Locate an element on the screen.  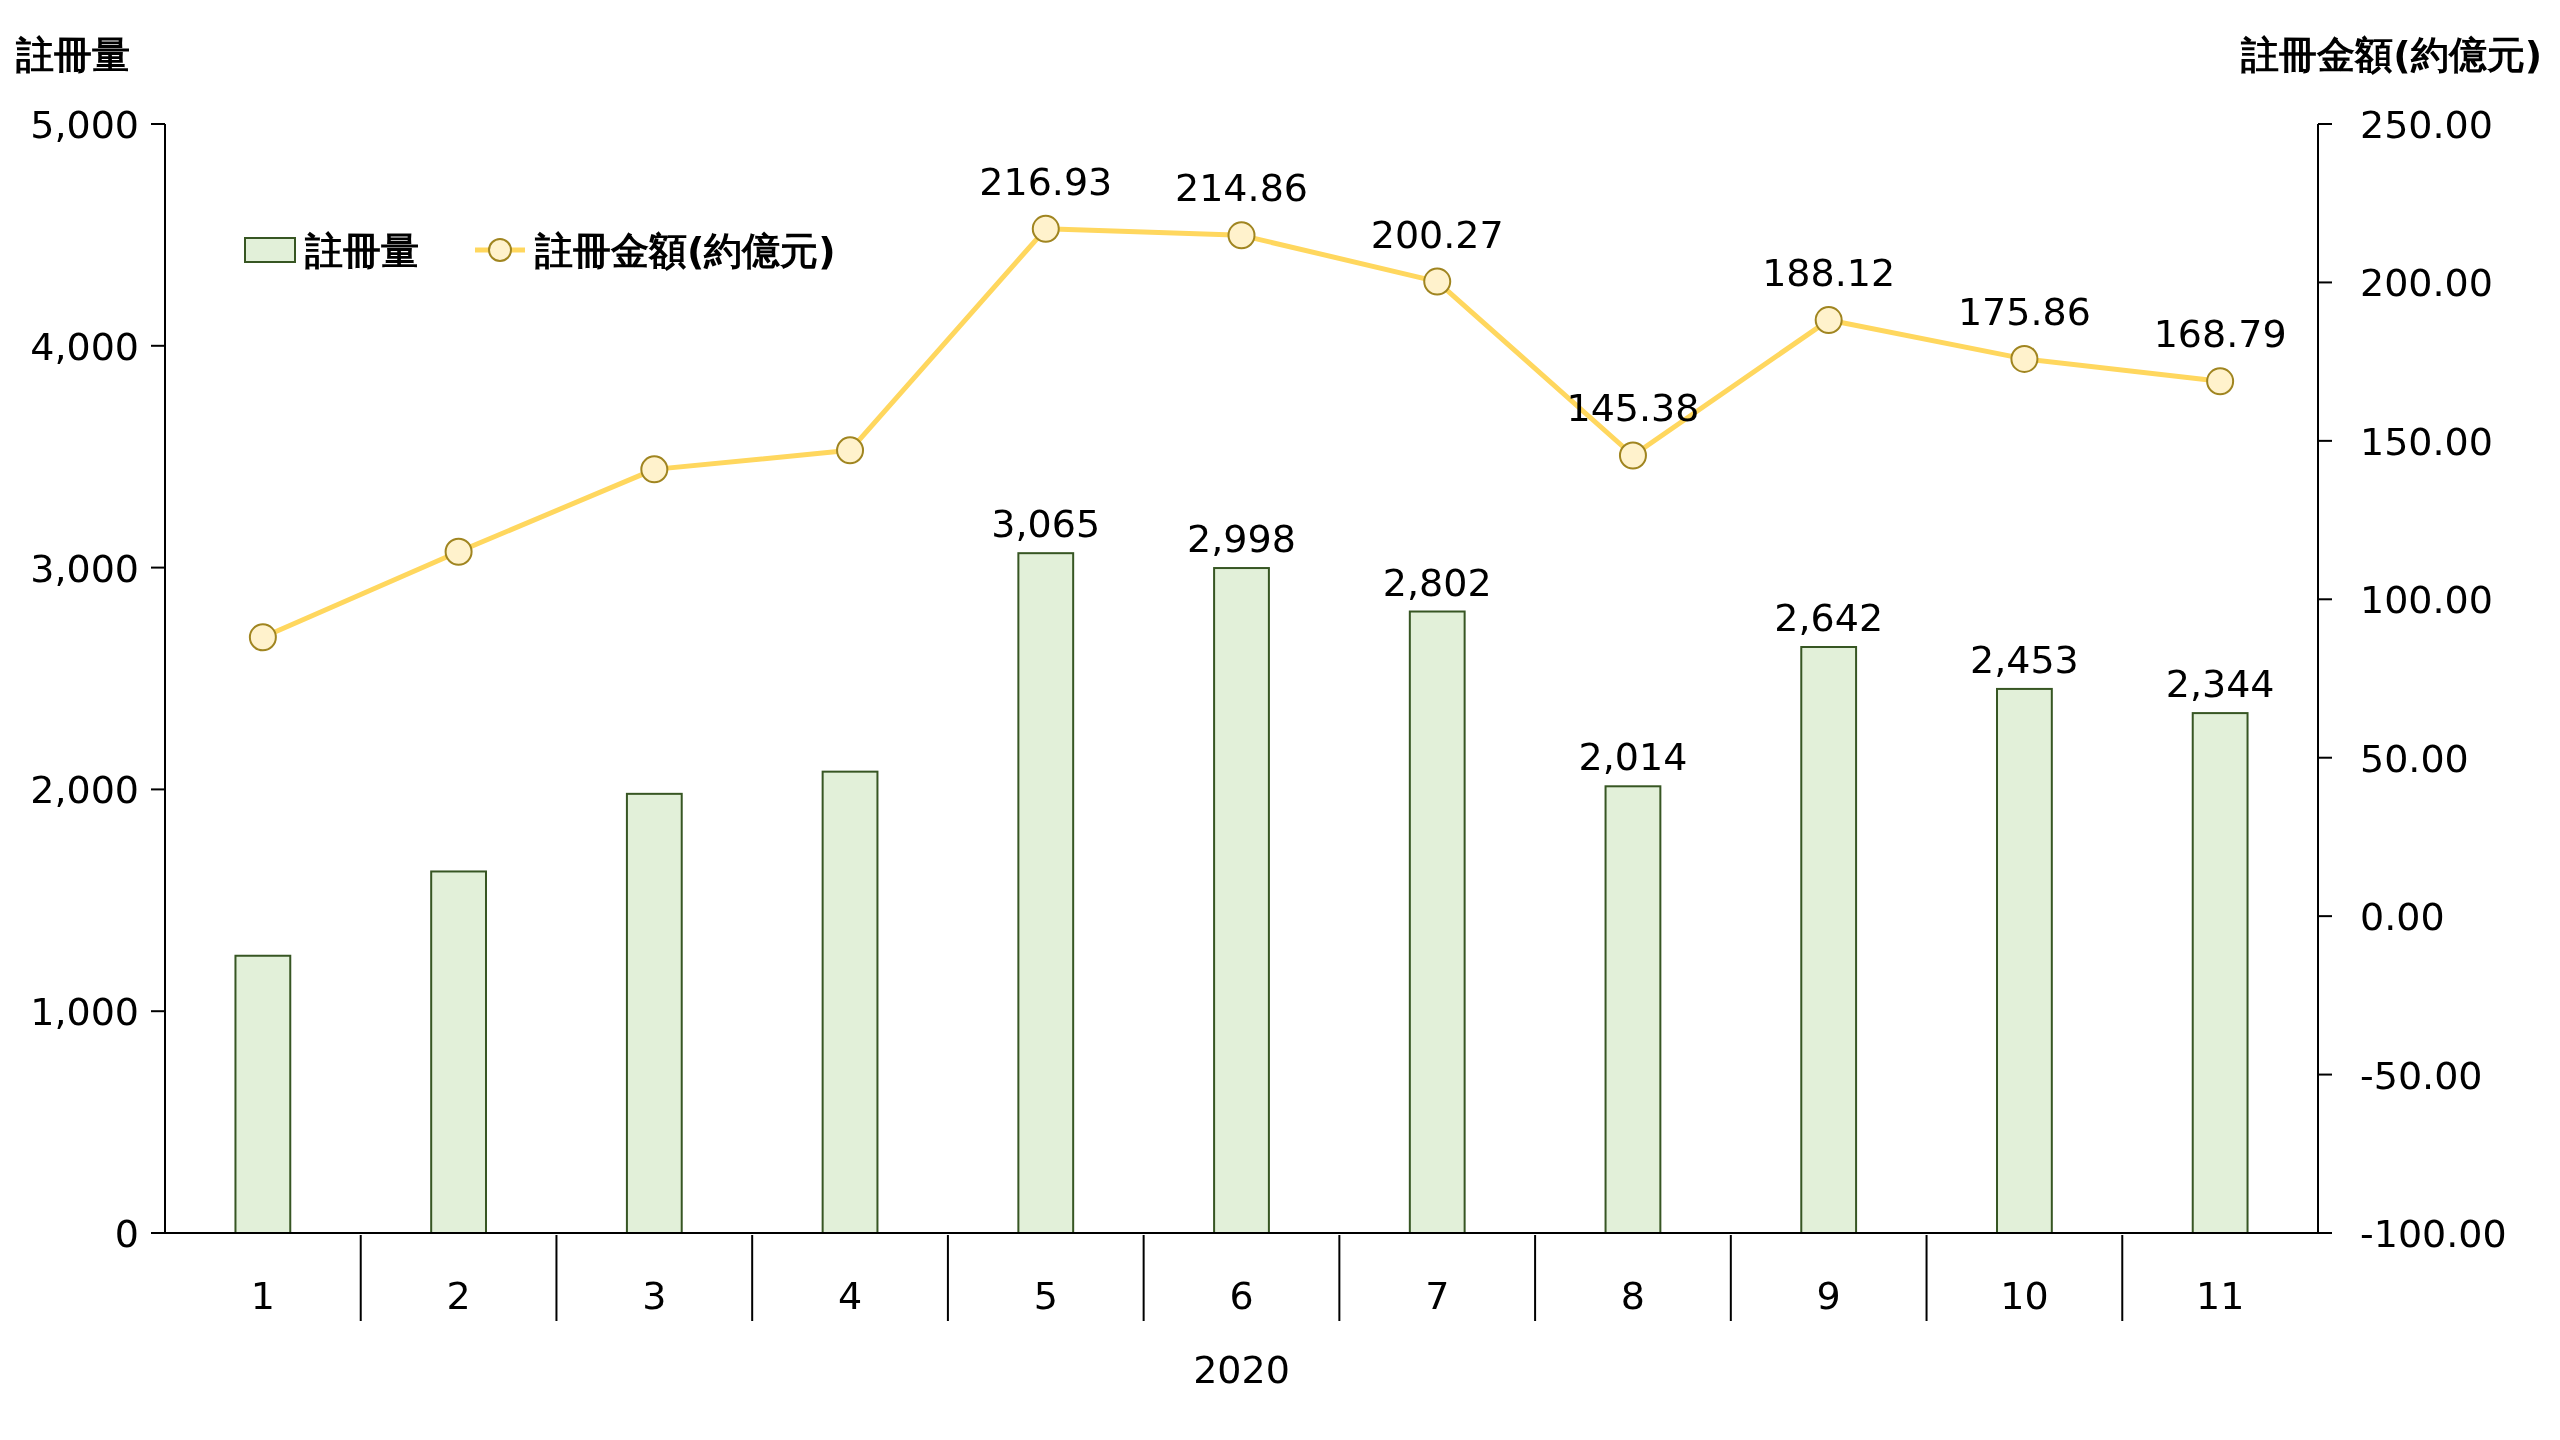
y-axis-title: 註冊量 is located at coordinates (72, 55).